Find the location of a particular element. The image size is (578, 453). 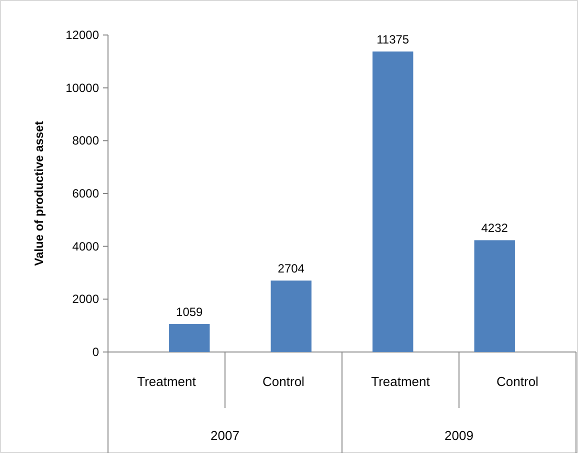

text: 2007 is located at coordinates (225, 435).